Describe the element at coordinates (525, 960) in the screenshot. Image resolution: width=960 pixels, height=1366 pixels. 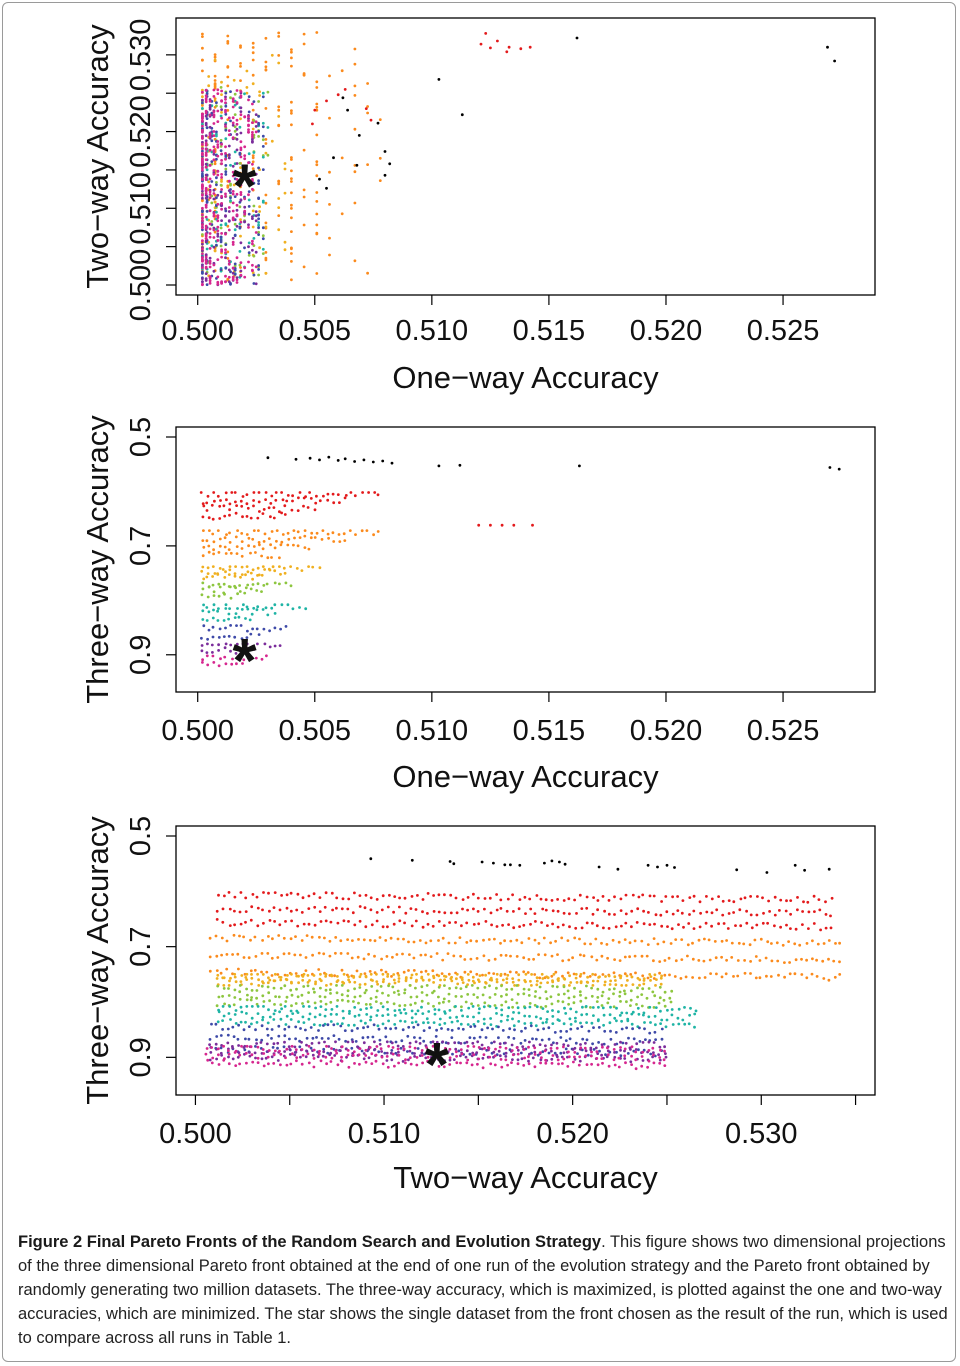
I see `plot-box` at that location.